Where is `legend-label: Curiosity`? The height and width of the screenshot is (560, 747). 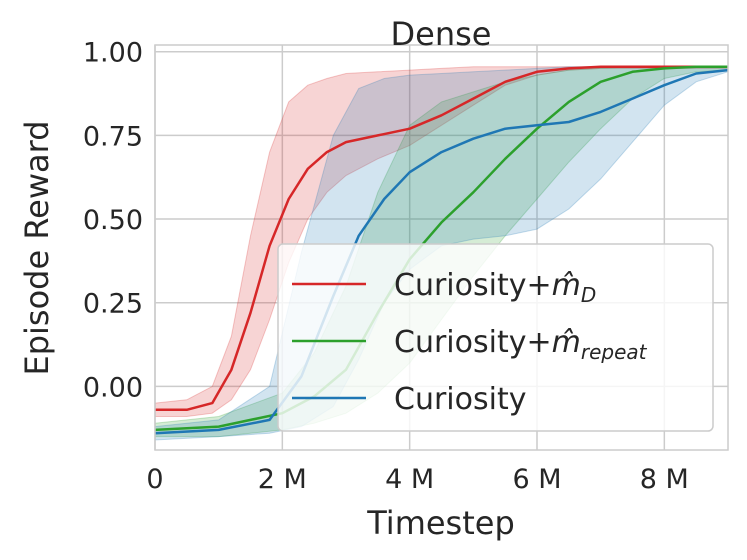
legend-label: Curiosity is located at coordinates (460, 399).